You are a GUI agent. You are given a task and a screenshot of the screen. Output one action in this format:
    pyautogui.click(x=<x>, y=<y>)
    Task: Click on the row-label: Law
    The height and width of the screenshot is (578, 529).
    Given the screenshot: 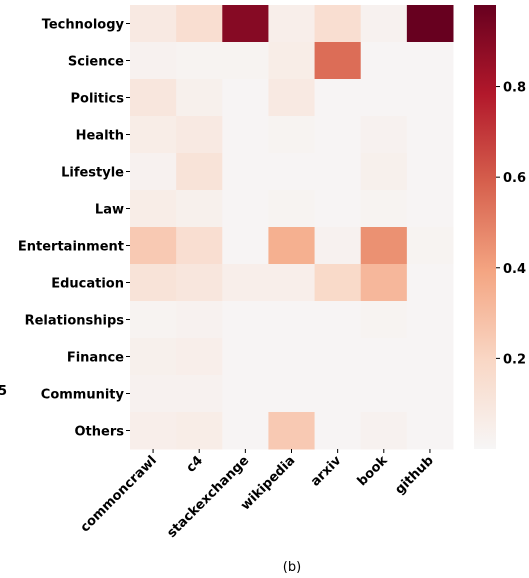 What is the action you would take?
    pyautogui.click(x=109, y=210)
    